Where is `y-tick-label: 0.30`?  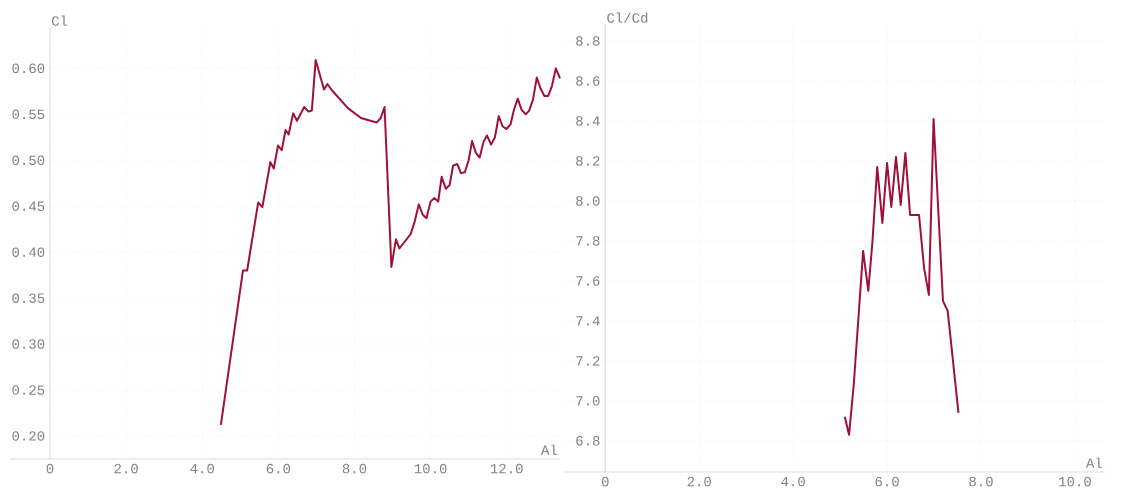
y-tick-label: 0.30 is located at coordinates (28, 344).